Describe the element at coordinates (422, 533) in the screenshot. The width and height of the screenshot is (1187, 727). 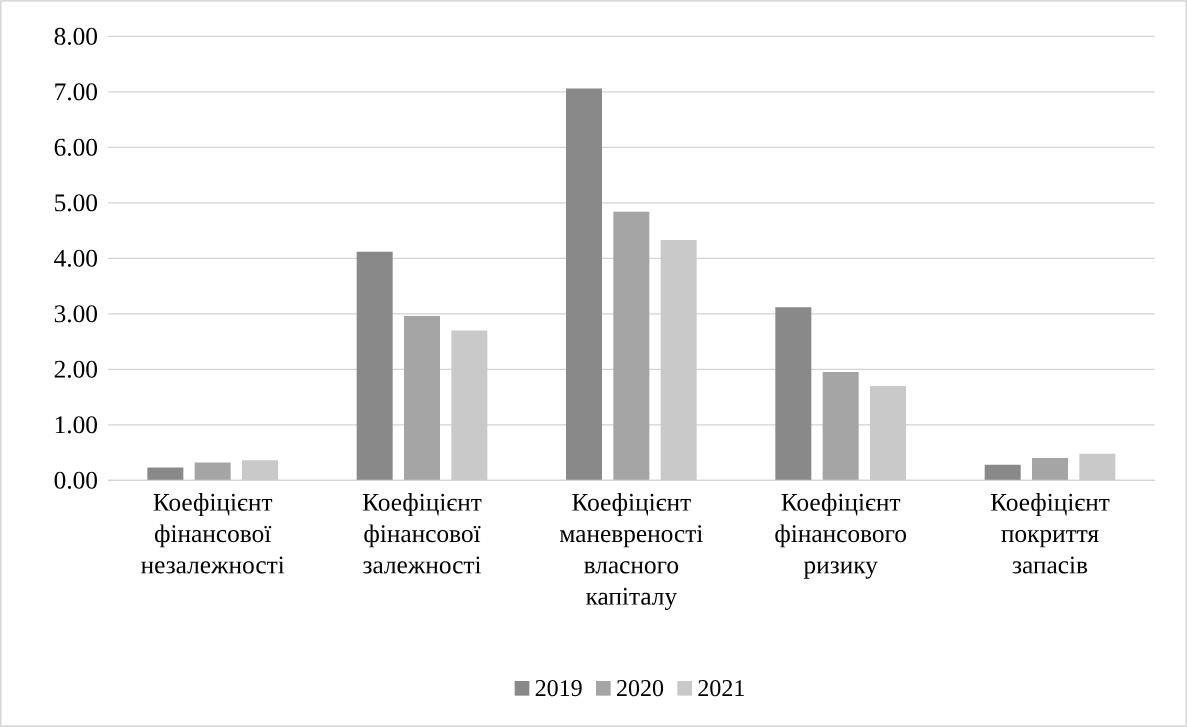
I see `x-tick-label: Коефіцієнт фінансової залежності` at that location.